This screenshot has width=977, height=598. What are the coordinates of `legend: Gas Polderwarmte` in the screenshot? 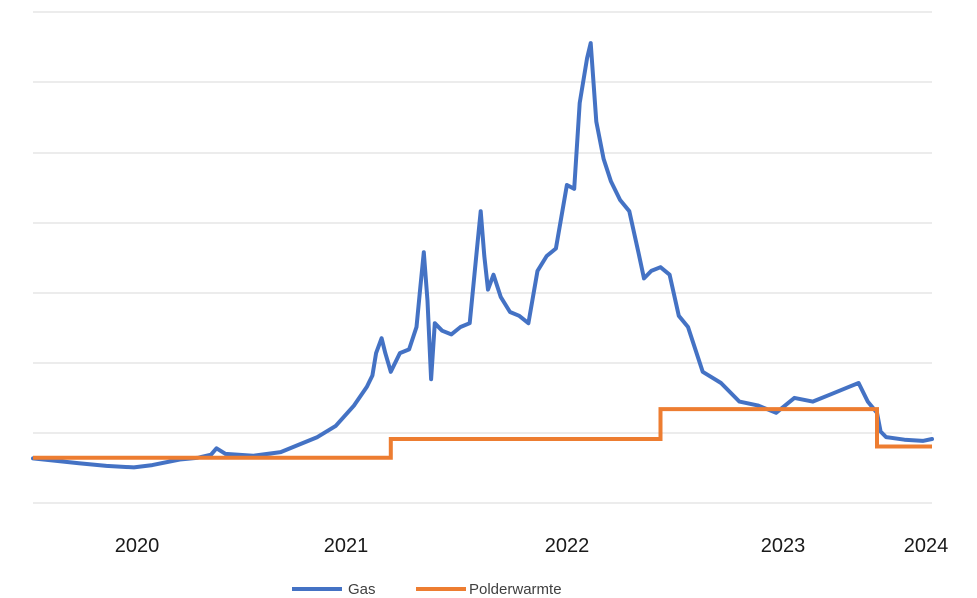 It's located at (427, 589).